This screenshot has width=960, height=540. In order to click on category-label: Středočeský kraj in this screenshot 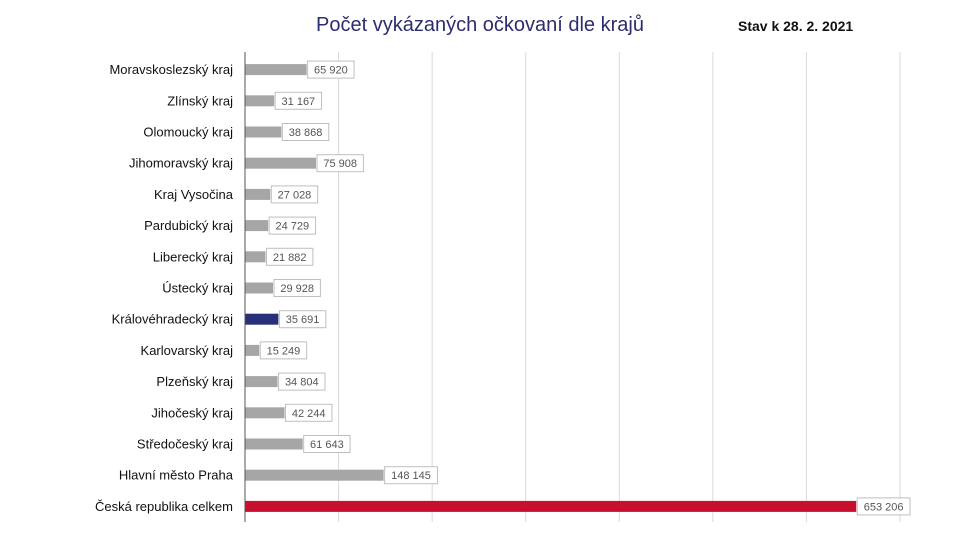, I will do `click(185, 444)`.